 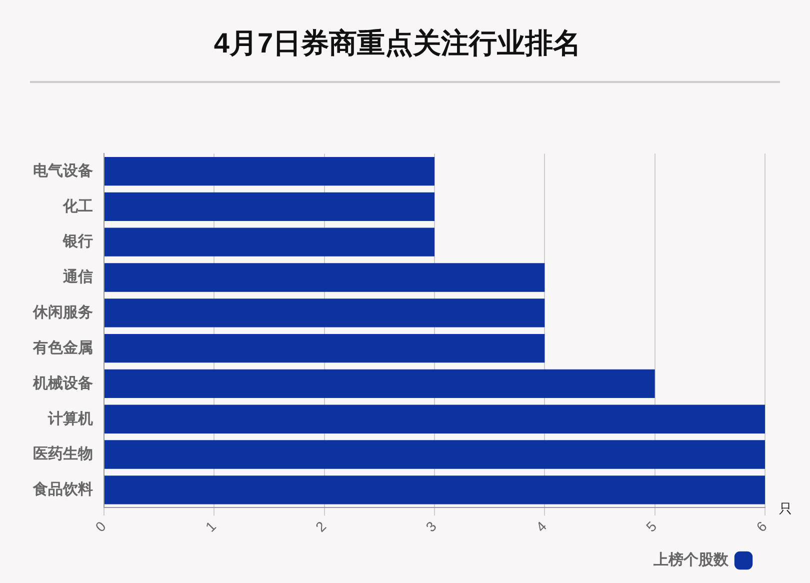 What do you see at coordinates (785, 508) in the screenshot?
I see `x-axis-title: 只` at bounding box center [785, 508].